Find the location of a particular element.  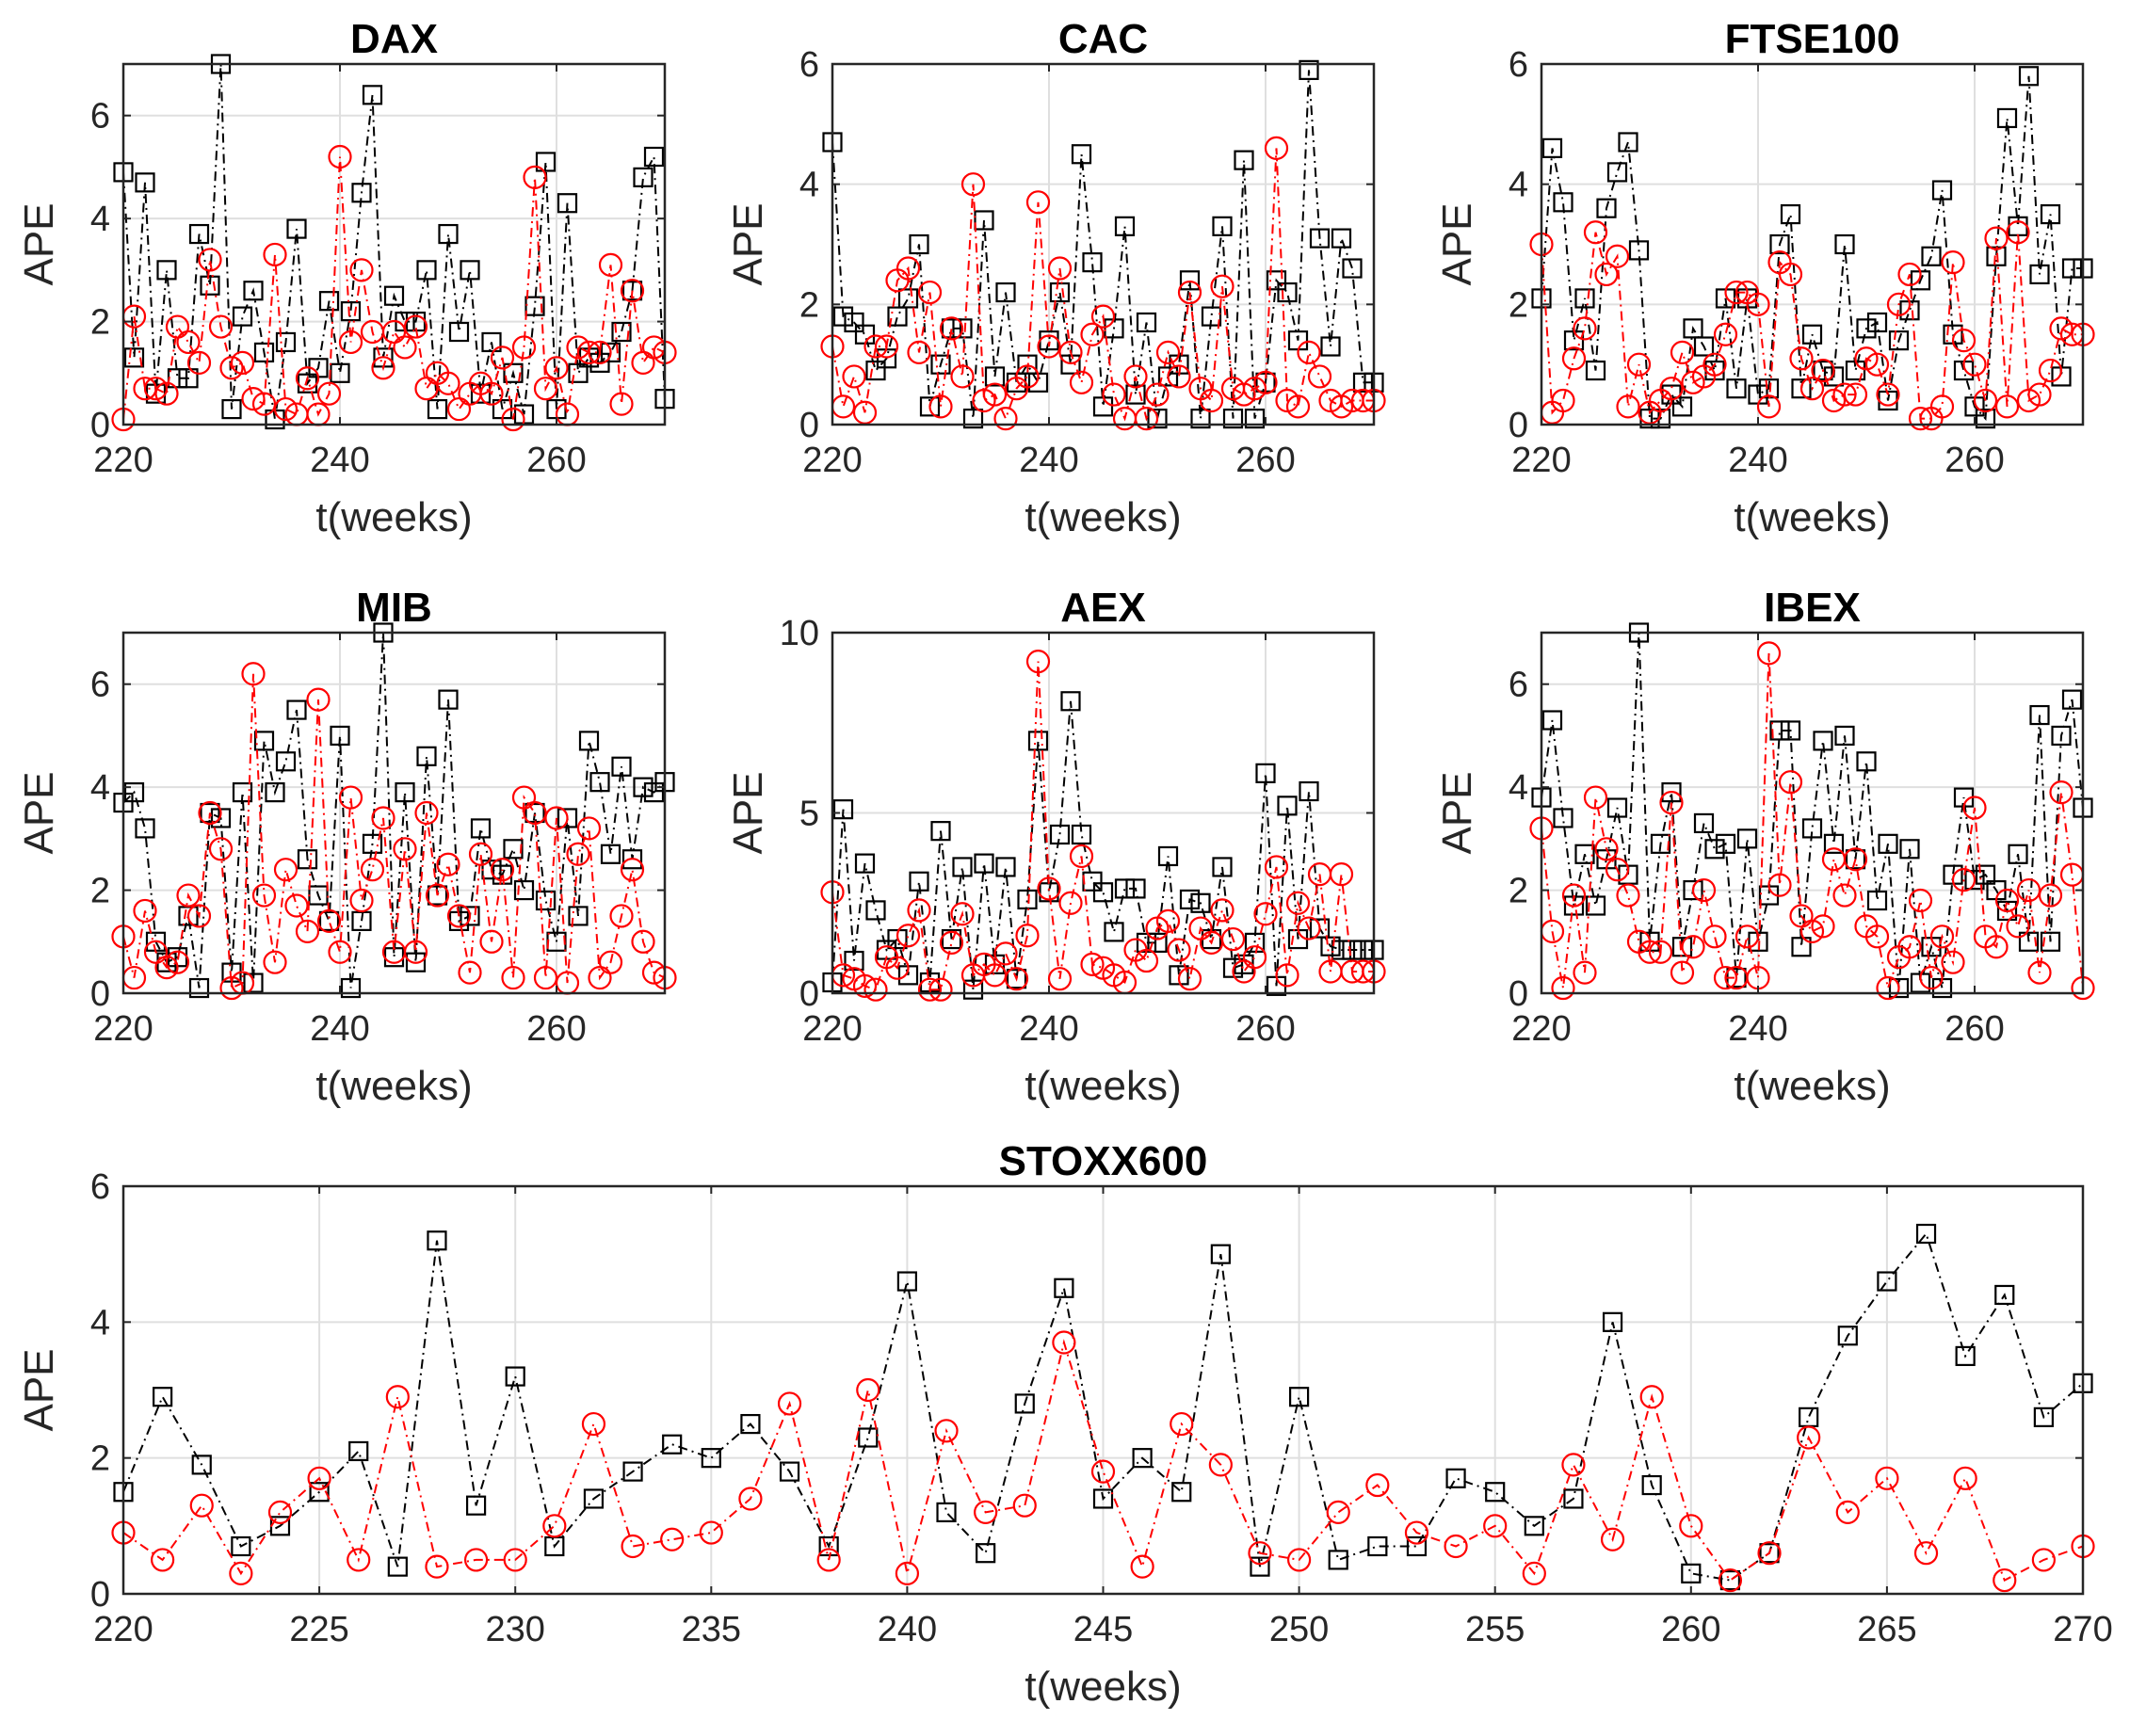

subplot-aex: 220 240 260 0 5 10 AEX t(weeks) APE is located at coordinates (1055, 847).